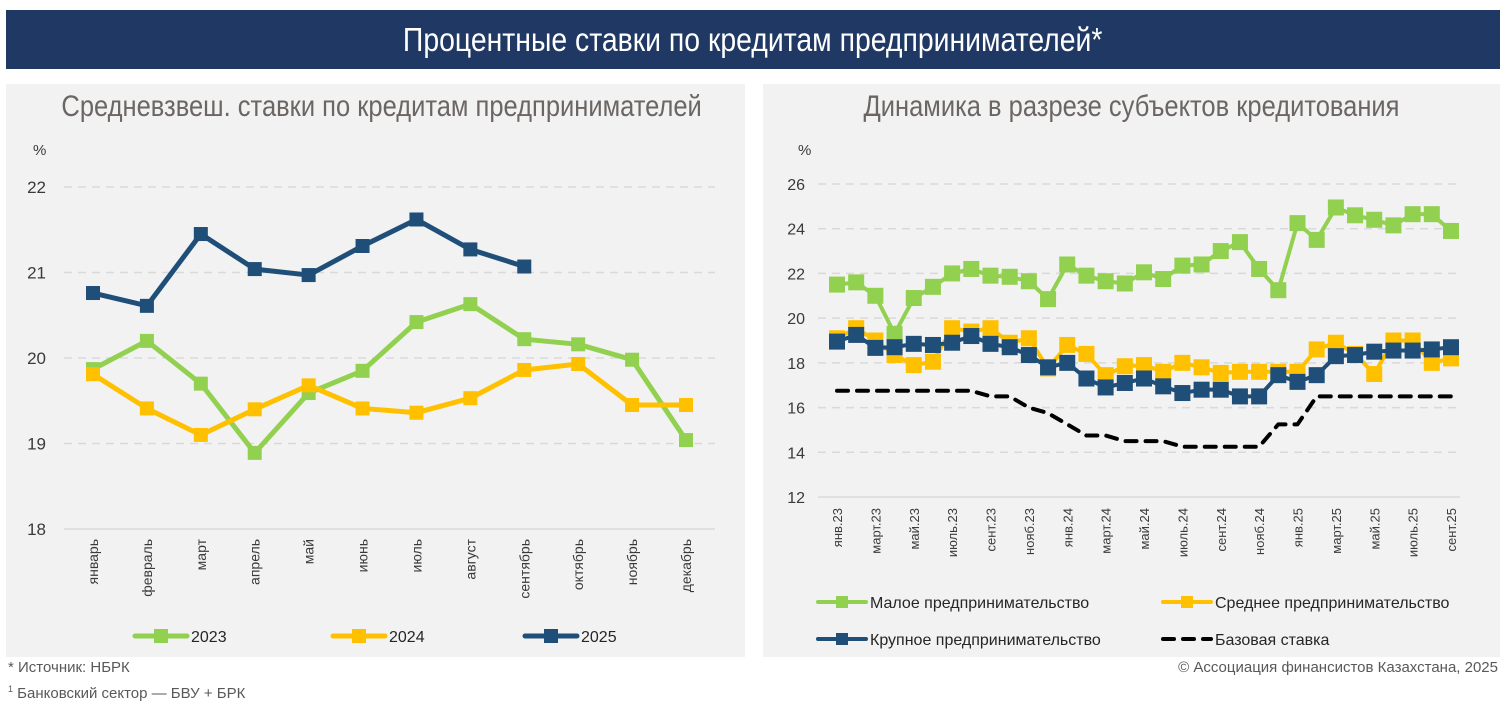 The image size is (1505, 711). Describe the element at coordinates (599, 637) in the screenshot. I see `legend-label: 2025` at that location.